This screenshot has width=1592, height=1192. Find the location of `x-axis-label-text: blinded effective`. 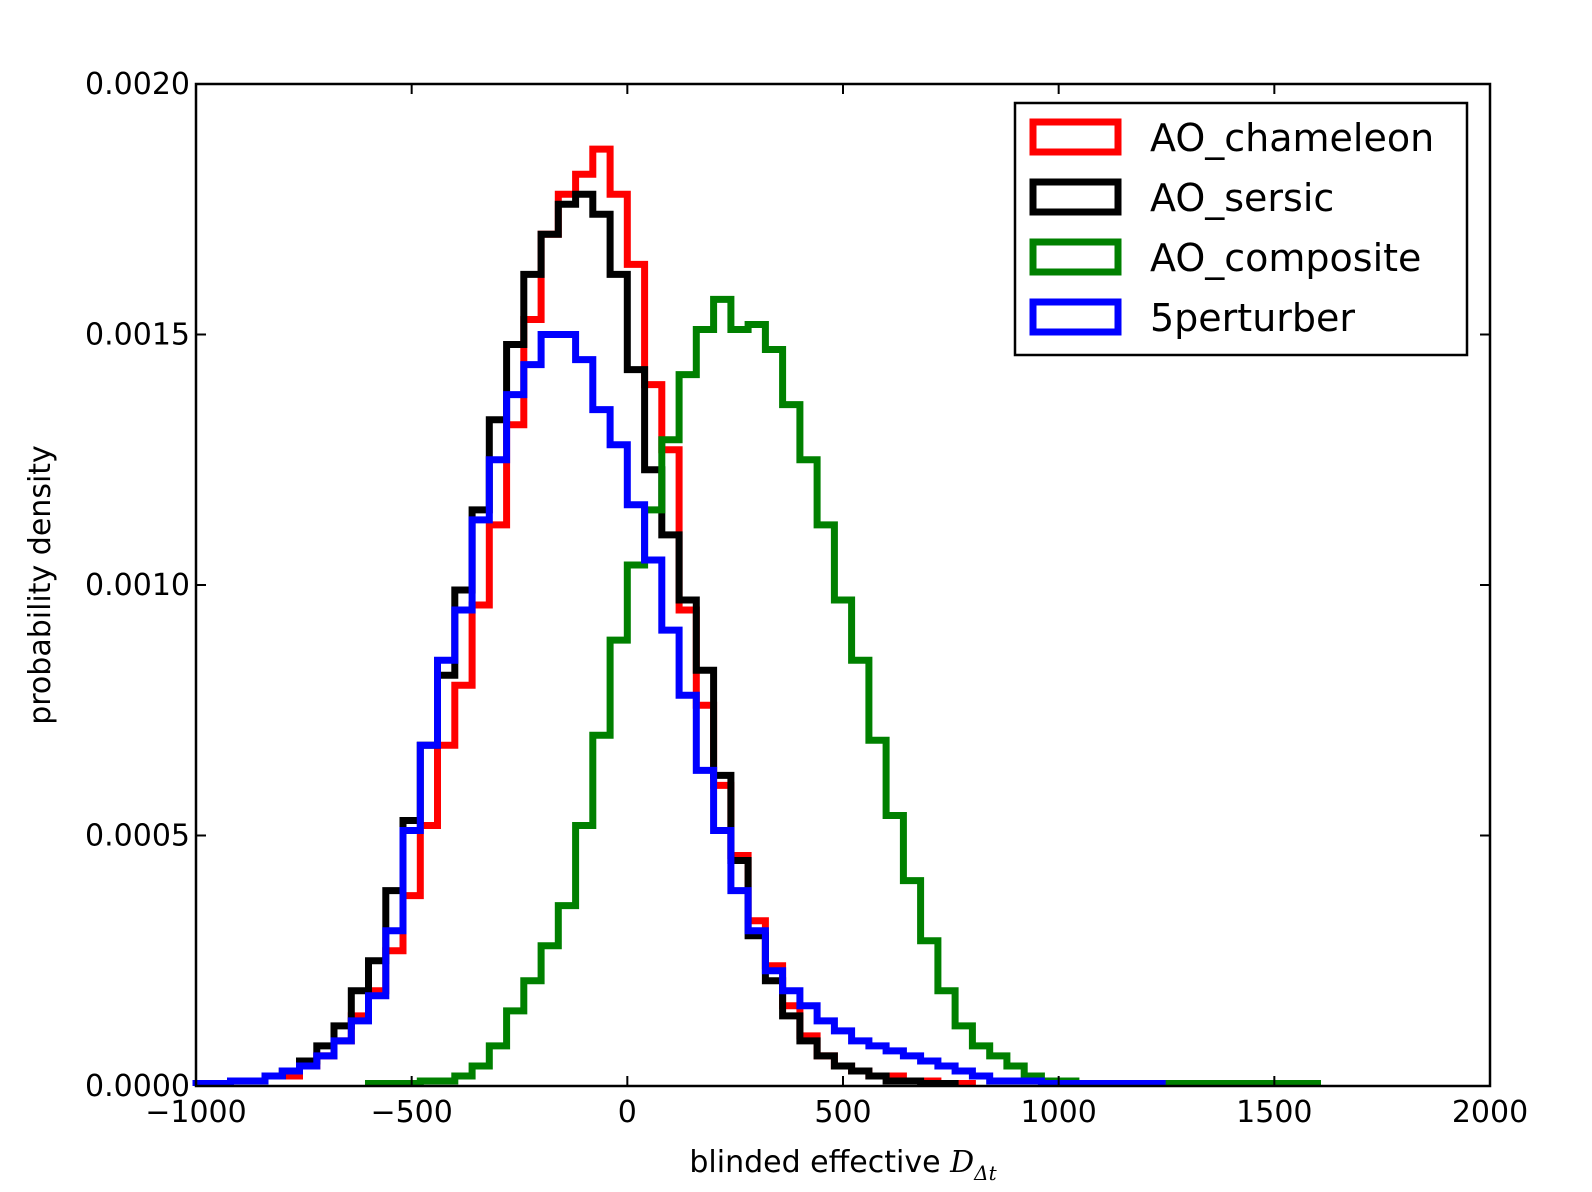

x-axis-label-text: blinded effective is located at coordinates (819, 1162).